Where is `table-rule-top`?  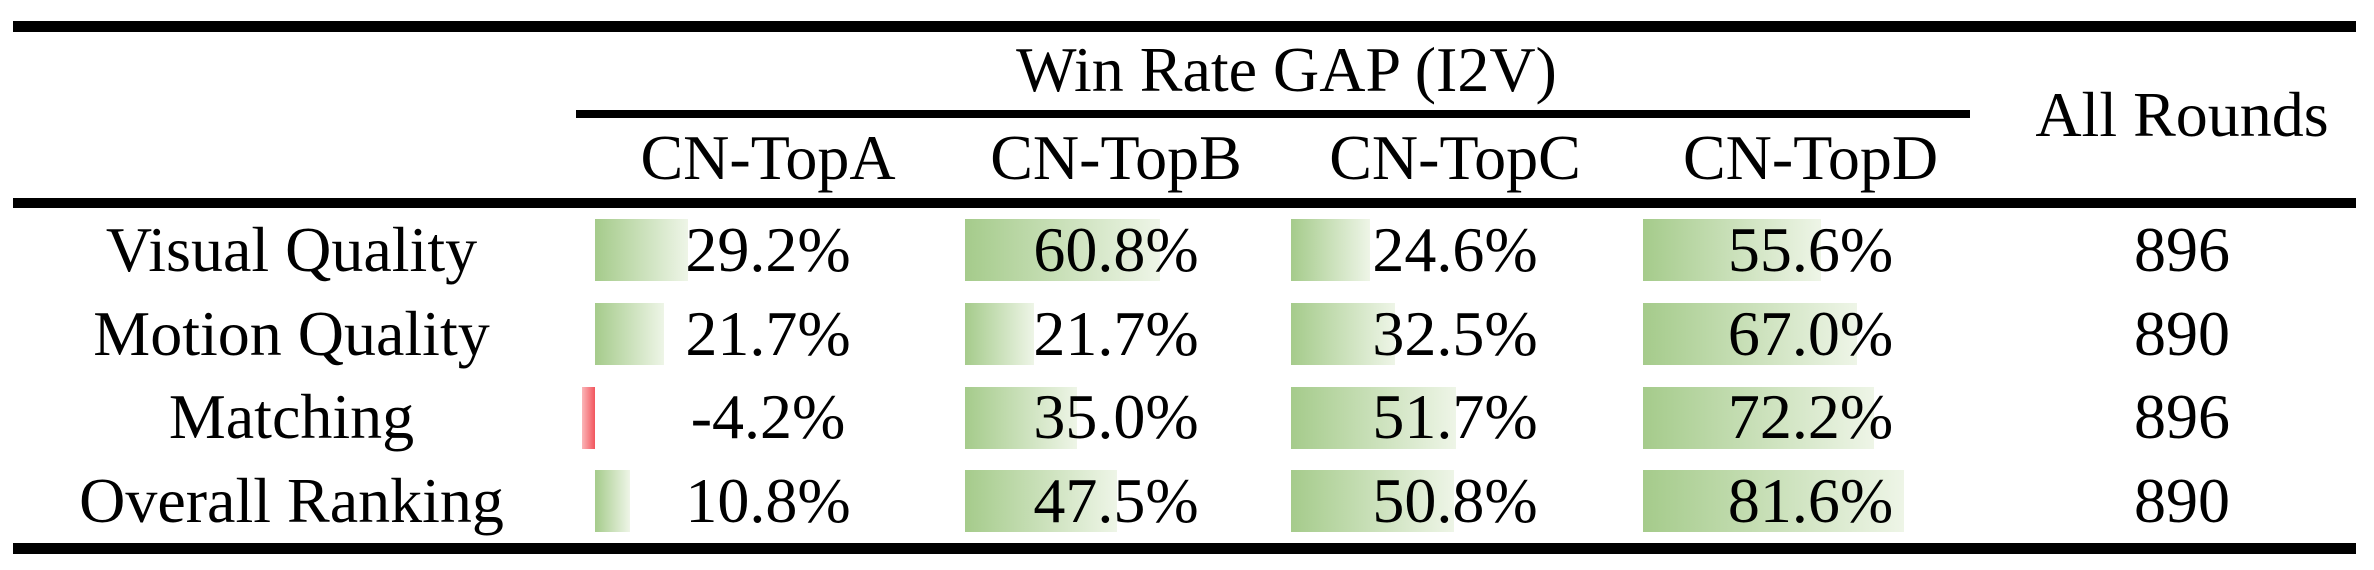 table-rule-top is located at coordinates (1184, 26).